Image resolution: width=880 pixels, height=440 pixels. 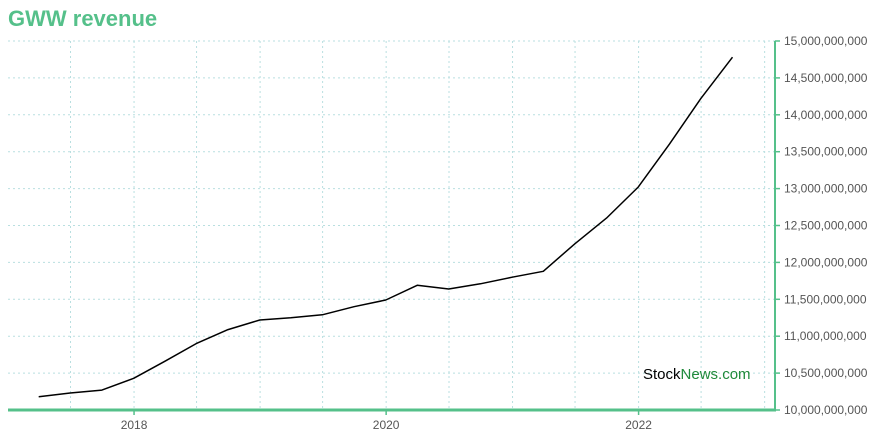 I want to click on chart-title: GWW revenue, so click(x=83, y=18).